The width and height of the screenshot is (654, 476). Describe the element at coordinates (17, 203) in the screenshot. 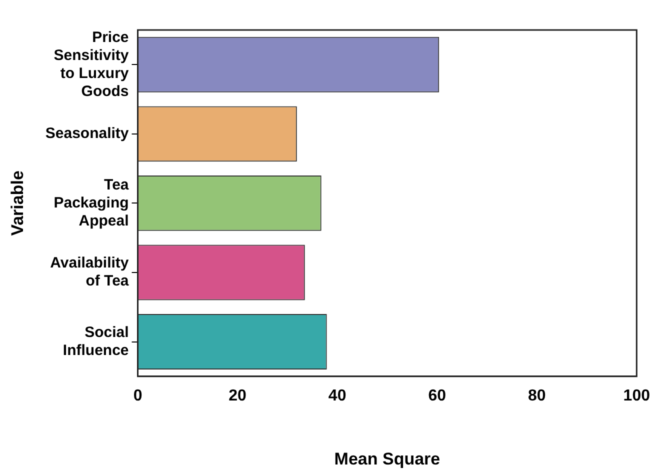

I see `y-axis-title: Variable` at that location.